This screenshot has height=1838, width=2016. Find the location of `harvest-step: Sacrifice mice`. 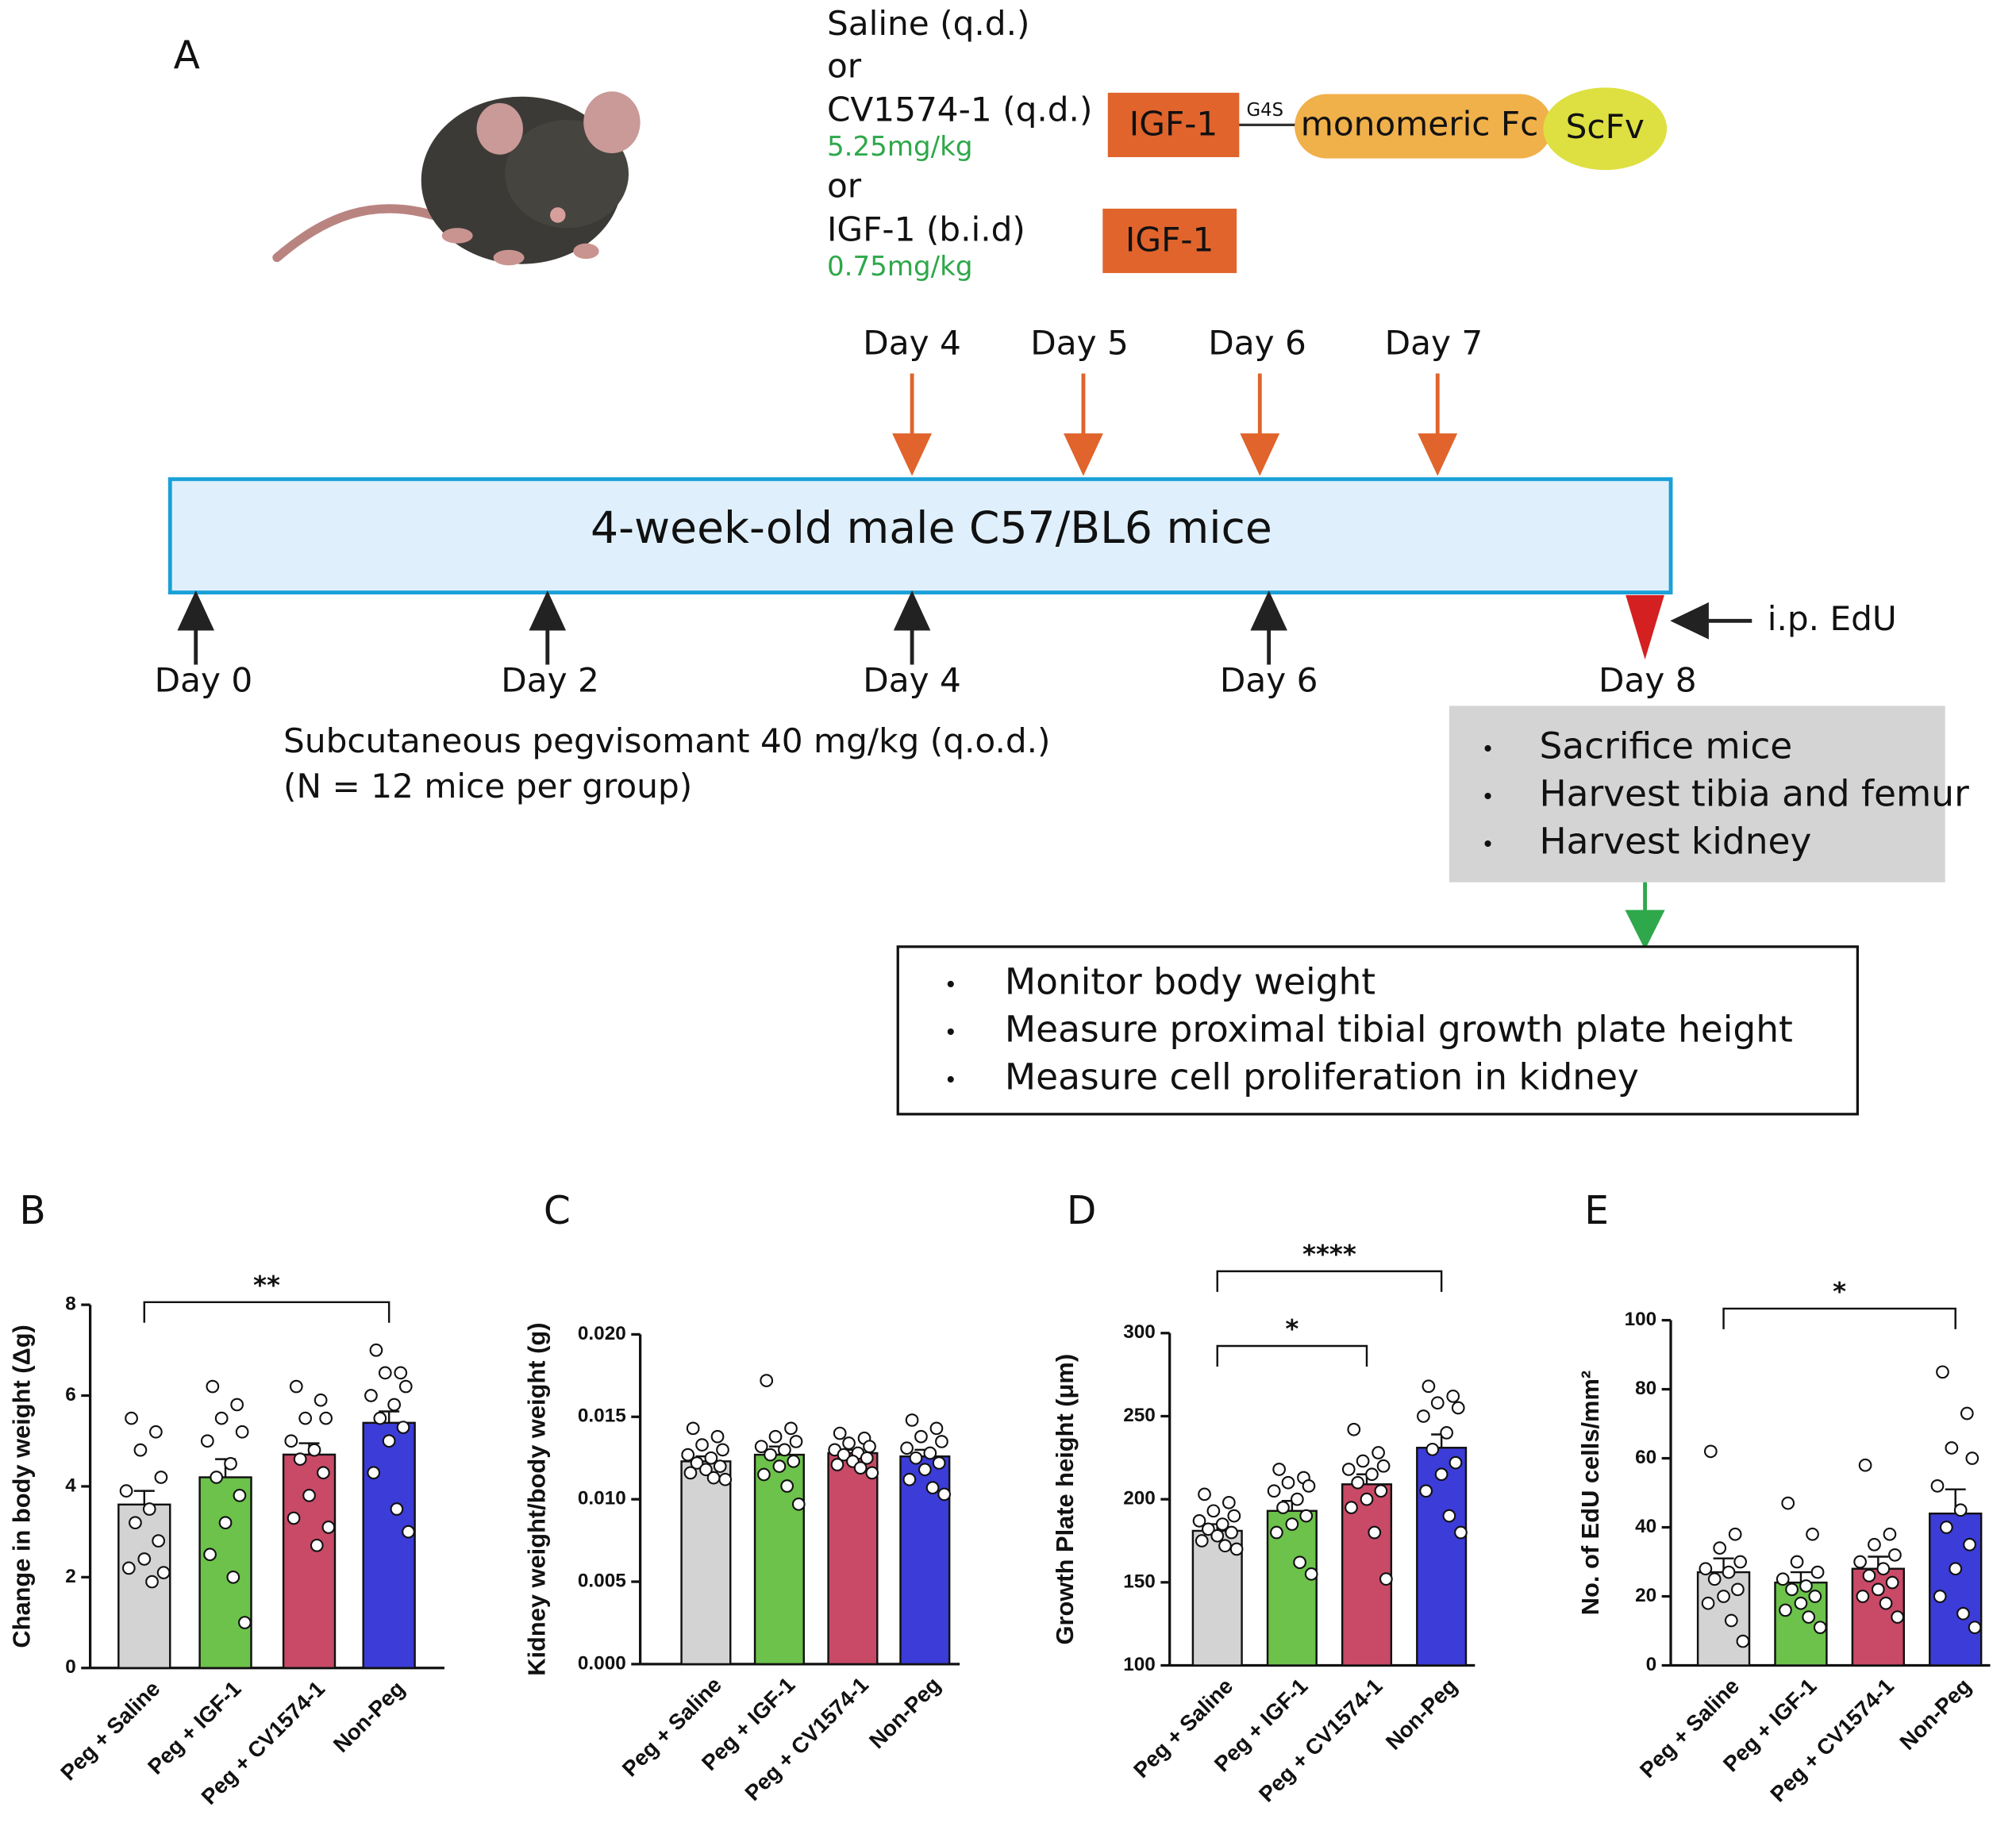

harvest-step: Sacrifice mice is located at coordinates (1665, 746).